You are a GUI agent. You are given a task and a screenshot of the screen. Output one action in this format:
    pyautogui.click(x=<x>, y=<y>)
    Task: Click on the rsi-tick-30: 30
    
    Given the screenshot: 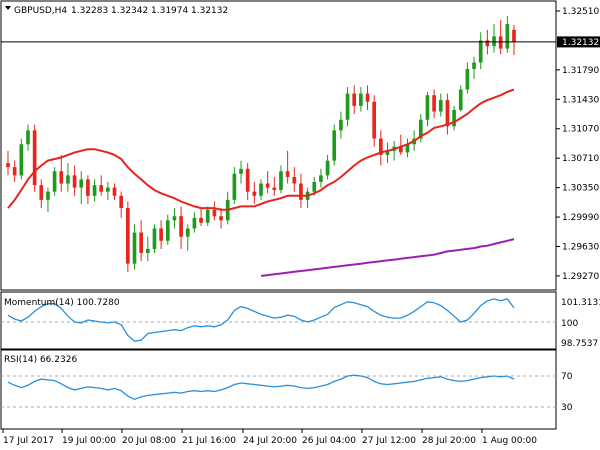 What is the action you would take?
    pyautogui.click(x=567, y=408)
    